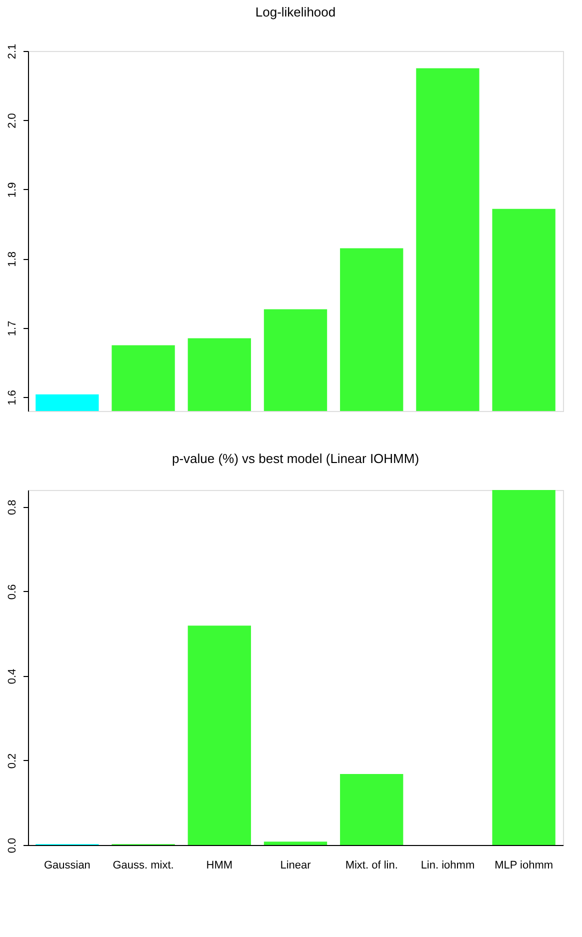 Image resolution: width=582 pixels, height=937 pixels. Describe the element at coordinates (12, 761) in the screenshot. I see `y-tick-label: 0.2` at that location.